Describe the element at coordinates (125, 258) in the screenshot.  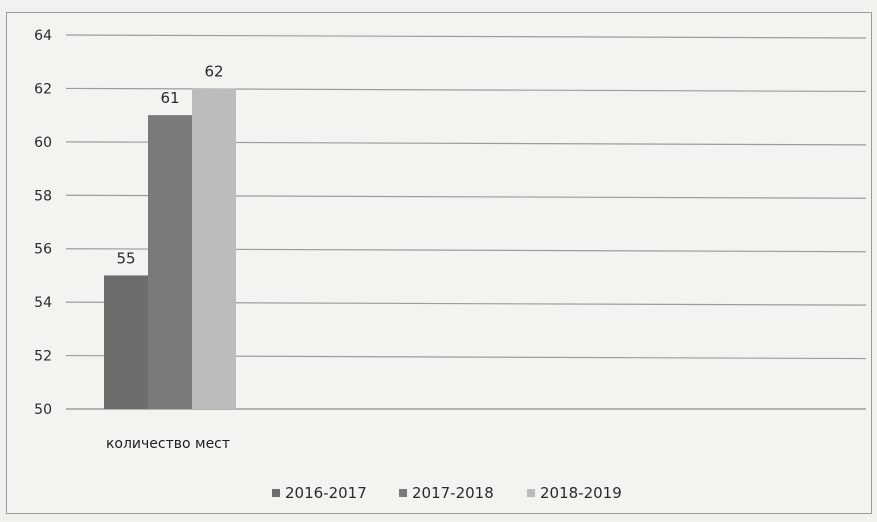
I see `data-label: 55` at that location.